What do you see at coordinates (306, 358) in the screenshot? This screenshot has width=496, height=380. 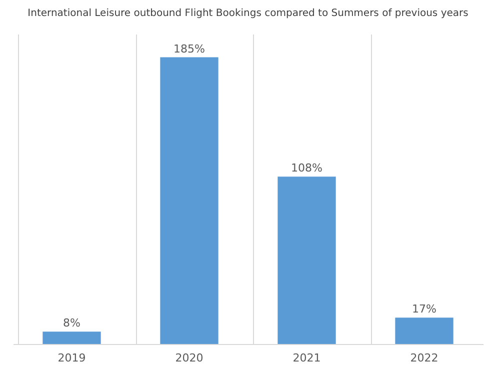 I see `x-tick-label: 2021` at bounding box center [306, 358].